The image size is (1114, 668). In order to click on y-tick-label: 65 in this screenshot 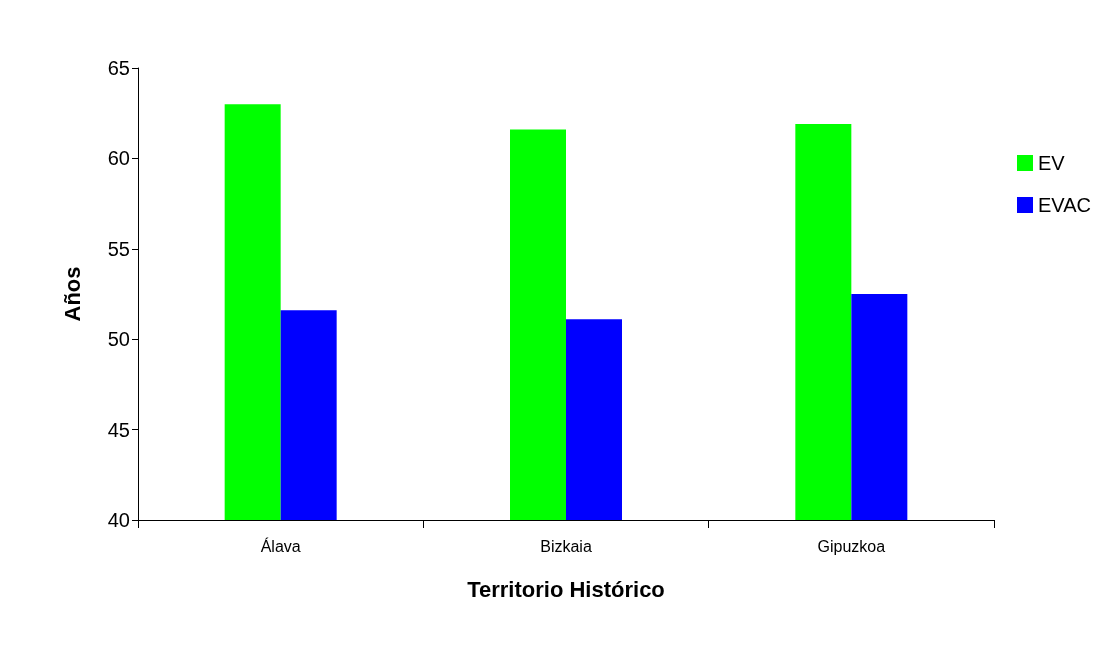, I will do `click(118, 68)`.